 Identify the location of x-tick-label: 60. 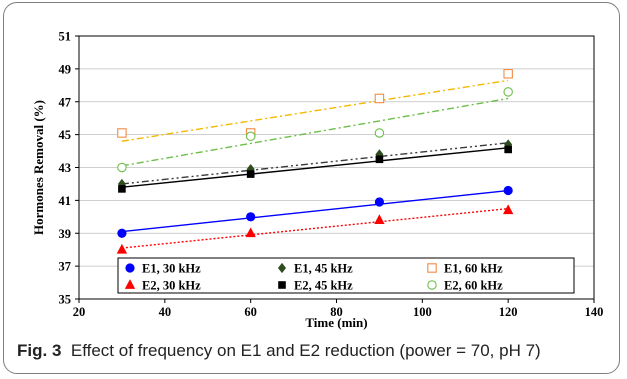
(250, 312).